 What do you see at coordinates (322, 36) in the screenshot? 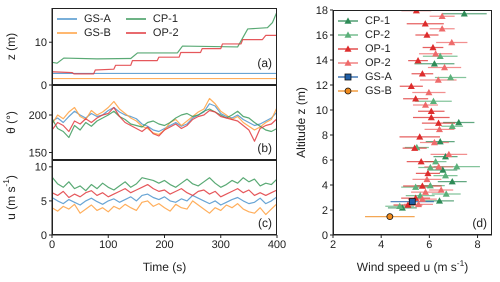
I see `y-tick-label: 16` at bounding box center [322, 36].